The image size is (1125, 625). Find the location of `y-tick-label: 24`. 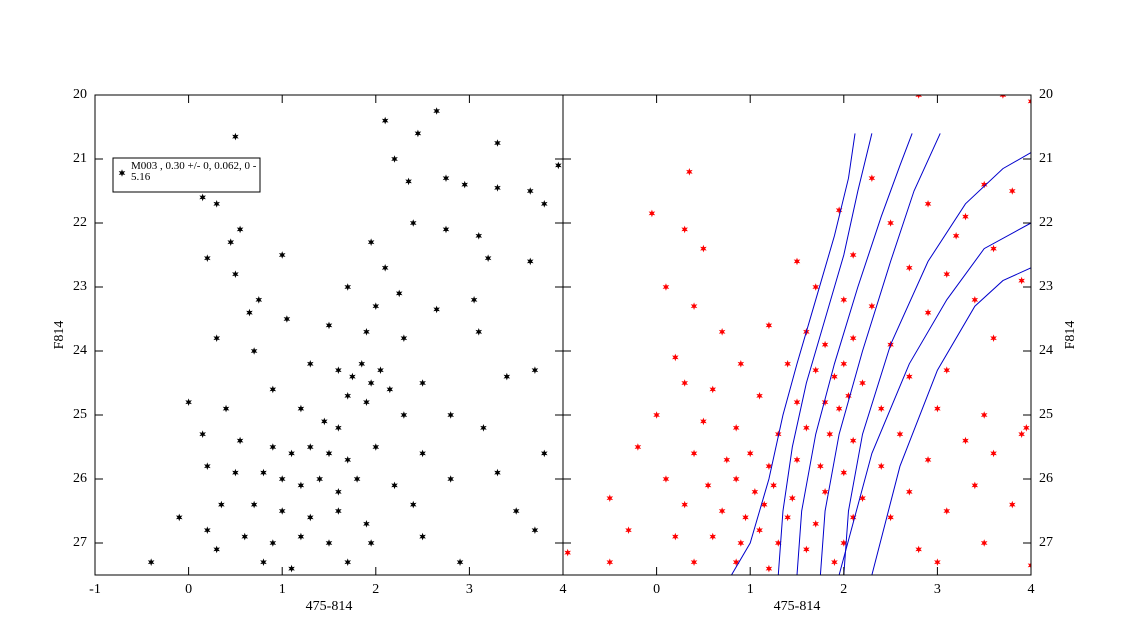

y-tick-label: 24 is located at coordinates (1046, 350).